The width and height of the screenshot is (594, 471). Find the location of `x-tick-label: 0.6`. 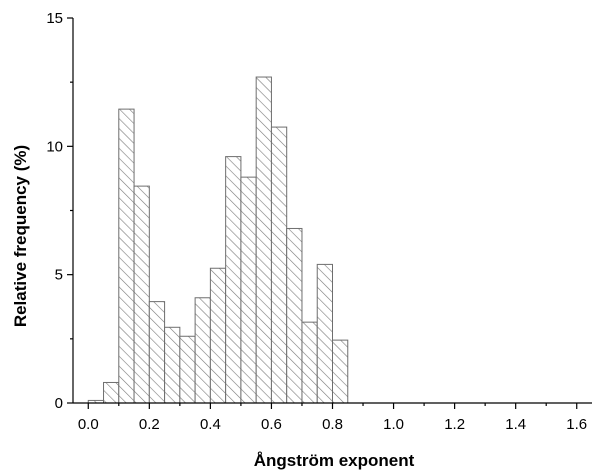

x-tick-label: 0.6 is located at coordinates (271, 424).